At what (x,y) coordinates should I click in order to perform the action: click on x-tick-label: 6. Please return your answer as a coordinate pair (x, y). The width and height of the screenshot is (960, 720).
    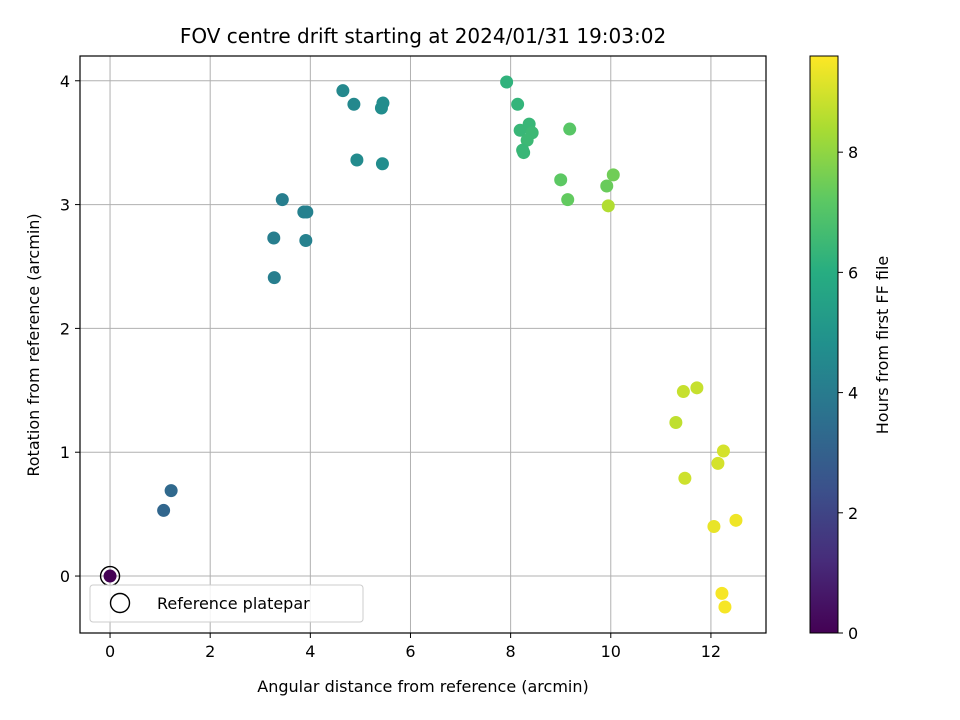
    Looking at the image, I should click on (410, 651).